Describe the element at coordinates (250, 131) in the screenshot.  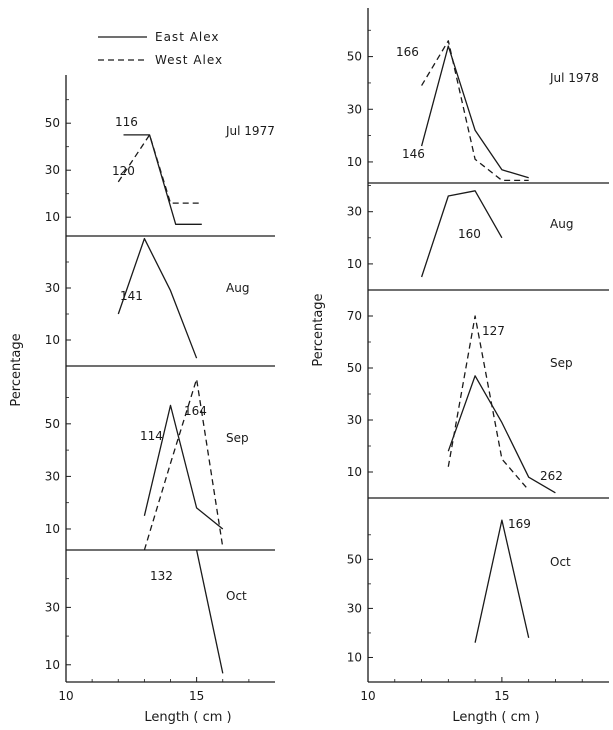
I see `panel-label: Jul 1977` at that location.